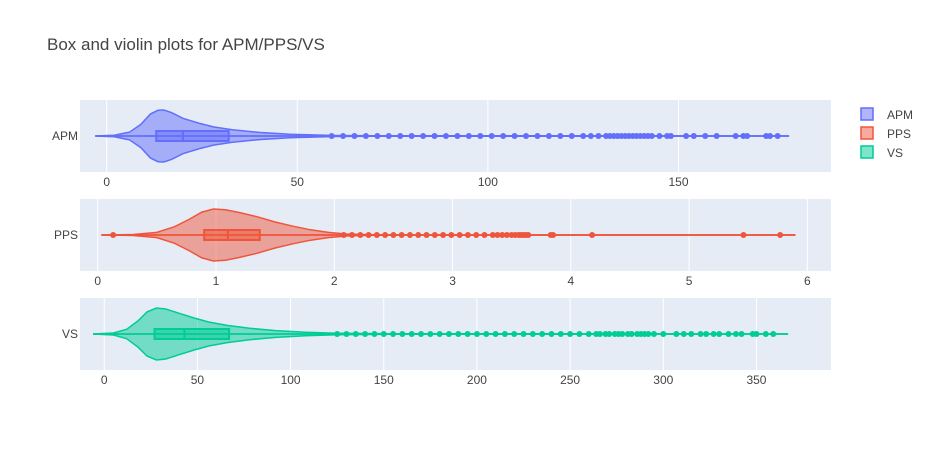 This screenshot has width=931, height=450. Describe the element at coordinates (186, 44) in the screenshot. I see `chart-title: Box and violin plots for APM/PPS/VS` at that location.